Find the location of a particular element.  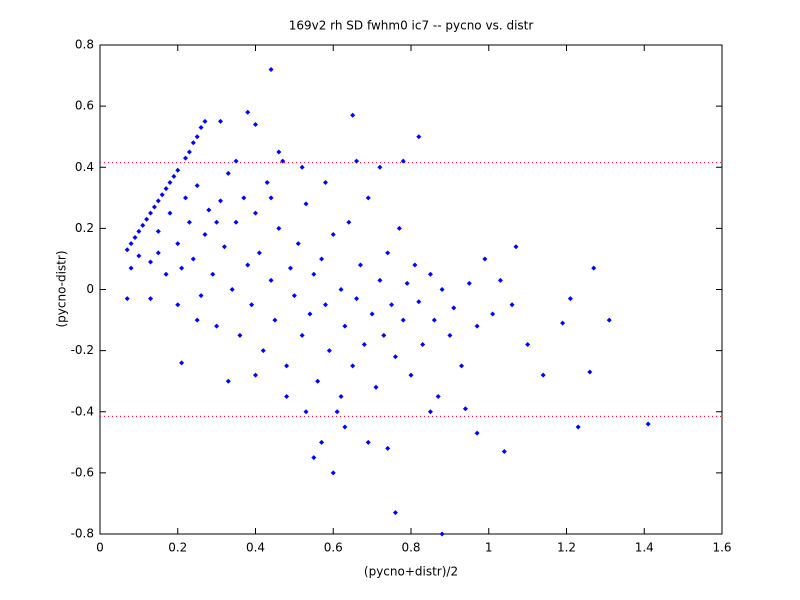

x-tick-label: 1.2 is located at coordinates (566, 548).